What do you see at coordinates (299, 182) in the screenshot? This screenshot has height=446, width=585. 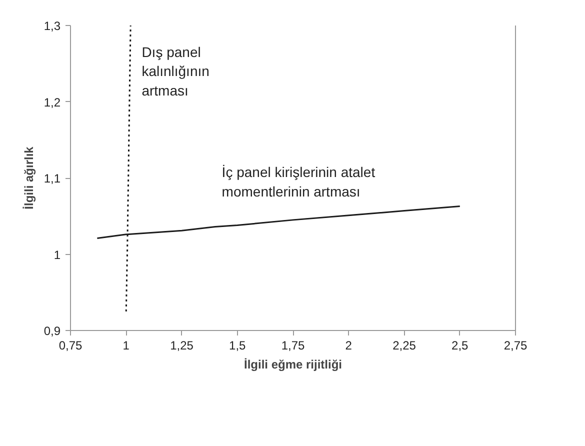 I see `annotation: İç panel kirişlerinin atalet momentlerinin artması` at bounding box center [299, 182].